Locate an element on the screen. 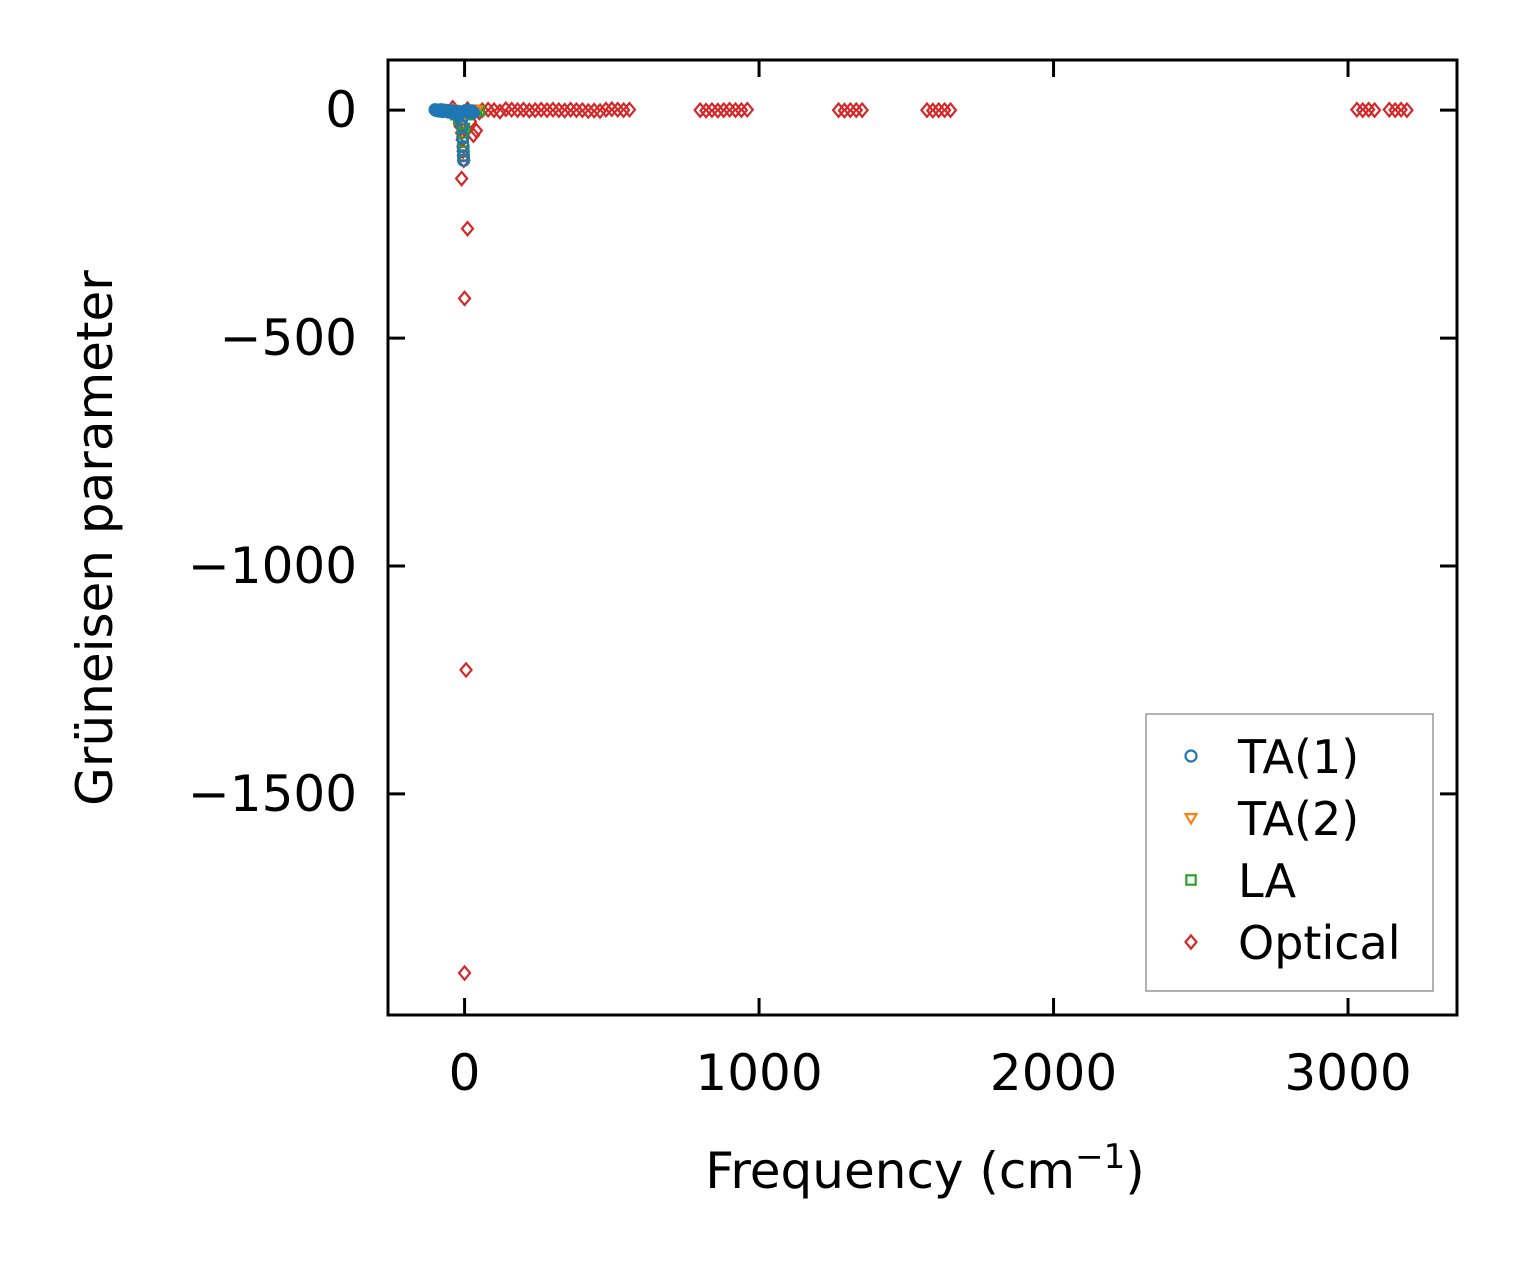 The width and height of the screenshot is (1517, 1264). y-tick-label: −500 is located at coordinates (288, 338).